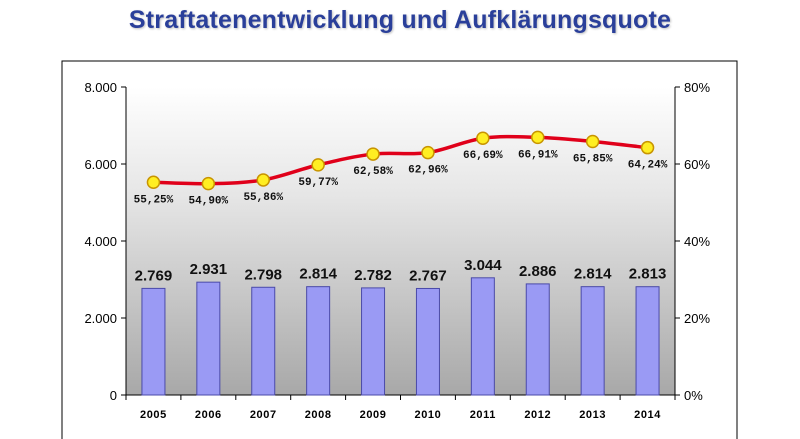  What do you see at coordinates (538, 155) in the screenshot?
I see `line-value-label: 66,91%` at bounding box center [538, 155].